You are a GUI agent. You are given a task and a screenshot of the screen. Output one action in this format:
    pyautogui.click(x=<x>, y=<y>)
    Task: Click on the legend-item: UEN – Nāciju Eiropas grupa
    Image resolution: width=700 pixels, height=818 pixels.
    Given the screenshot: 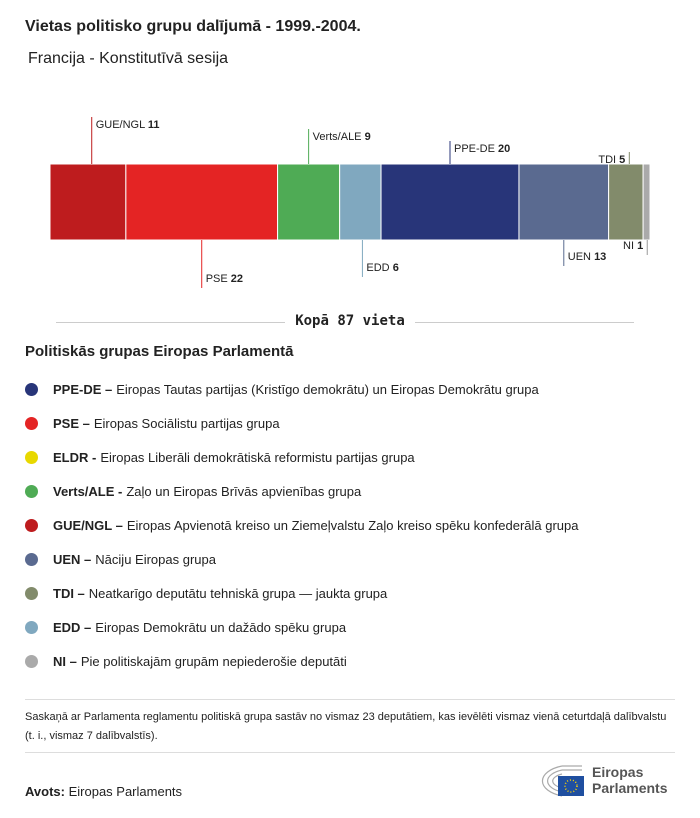 What is the action you would take?
    pyautogui.click(x=301, y=559)
    